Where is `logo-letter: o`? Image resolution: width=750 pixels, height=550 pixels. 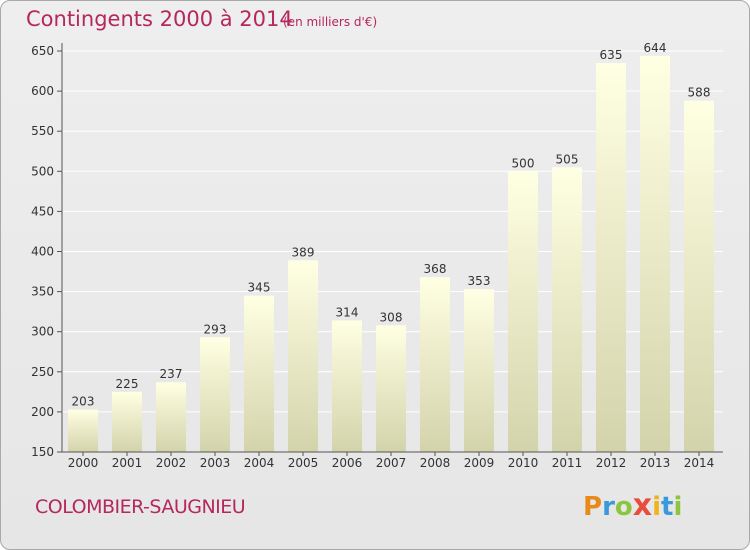 logo-letter: o is located at coordinates (623, 507).